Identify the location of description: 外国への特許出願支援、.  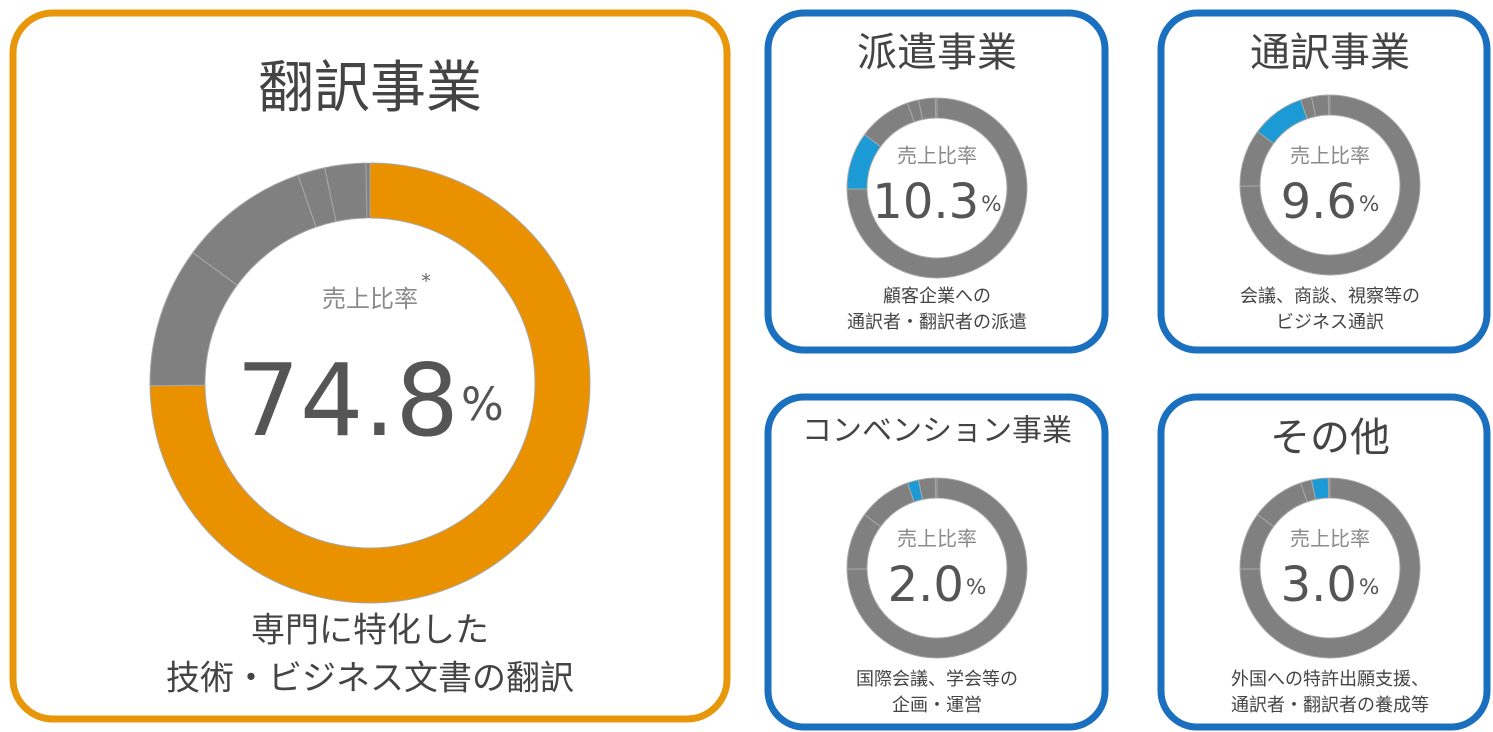
(1330, 679).